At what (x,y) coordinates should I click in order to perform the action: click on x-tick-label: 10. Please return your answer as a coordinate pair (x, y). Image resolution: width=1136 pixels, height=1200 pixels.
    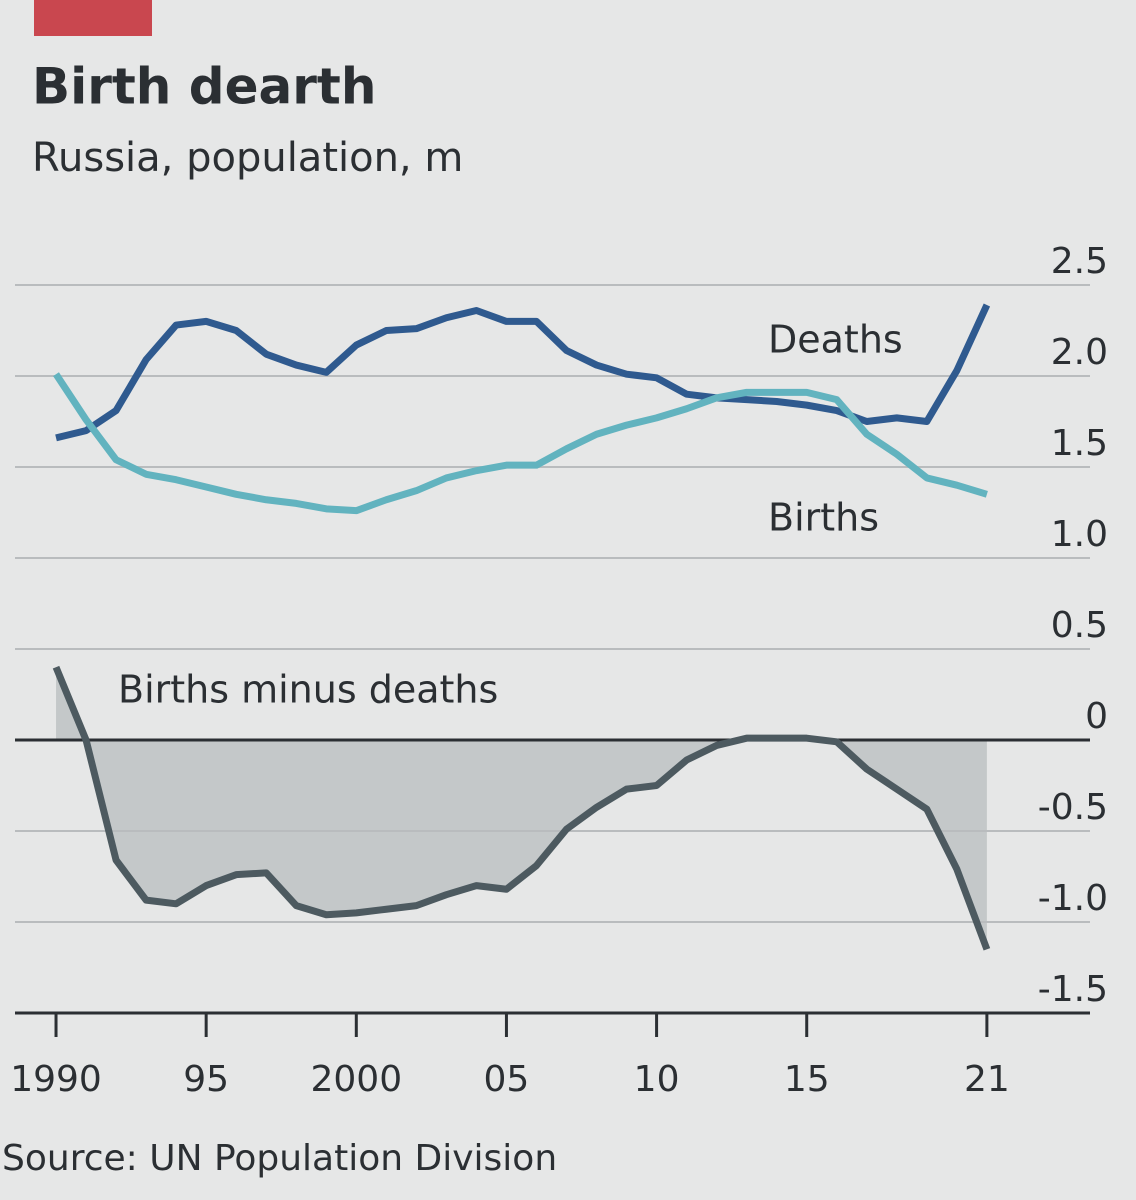
    Looking at the image, I should click on (657, 1079).